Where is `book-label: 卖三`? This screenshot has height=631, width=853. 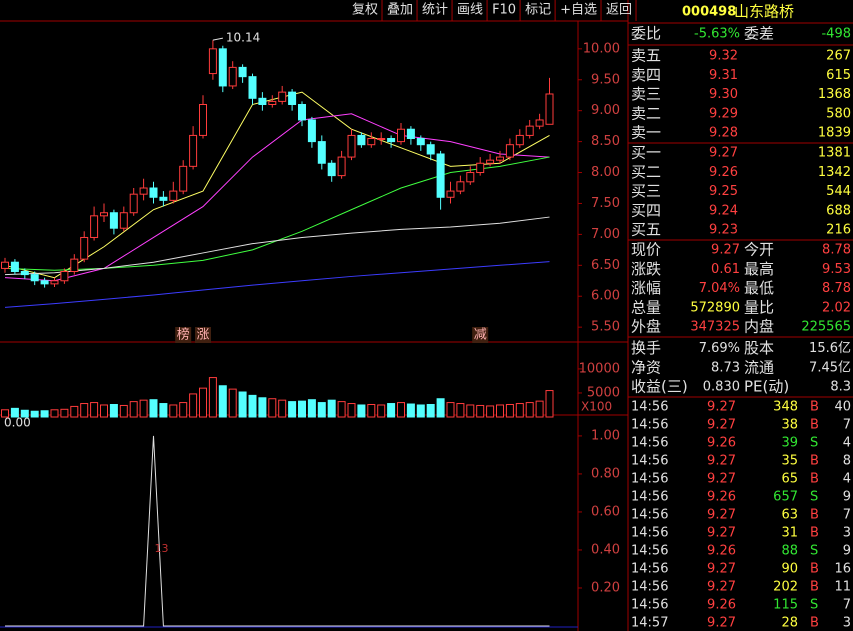 book-label: 卖三 is located at coordinates (646, 94).